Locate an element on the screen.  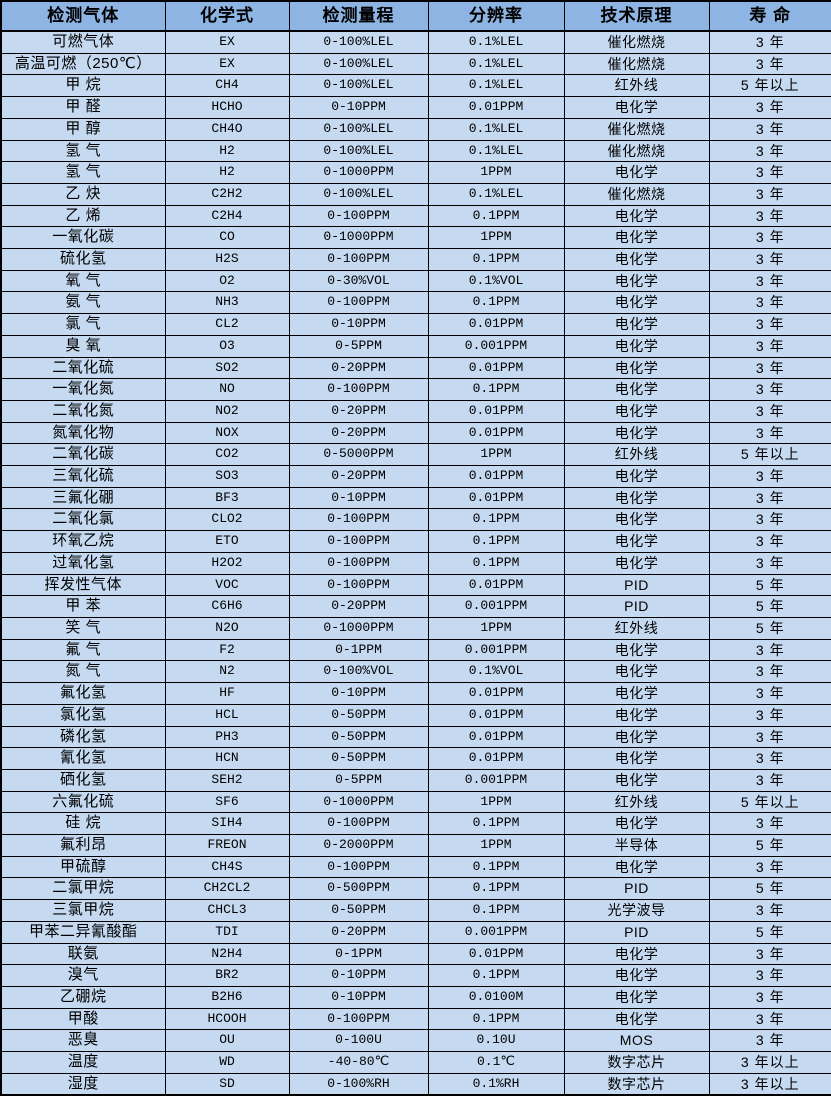
cell-gas-name: 氢 气 is located at coordinates (83, 151).